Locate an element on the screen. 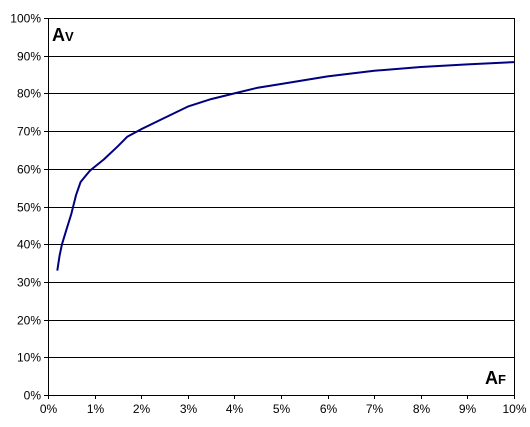 This screenshot has height=427, width=530. y-tick-label: 90% is located at coordinates (29, 57).